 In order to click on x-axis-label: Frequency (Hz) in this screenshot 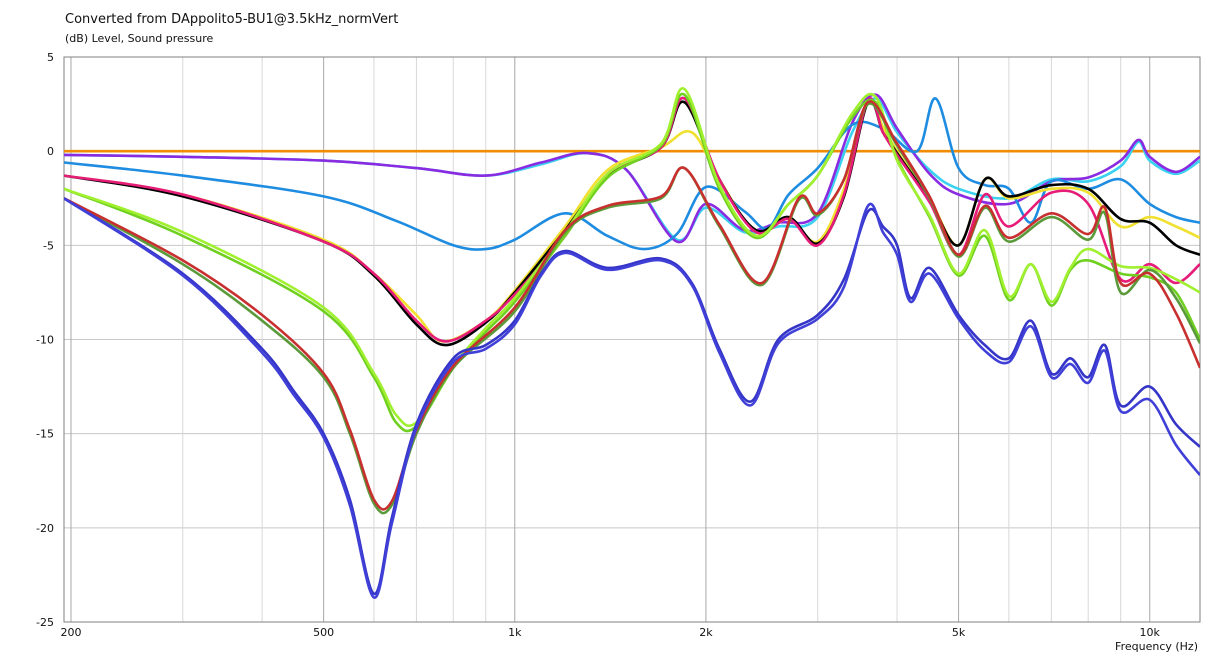, I will do `click(1156, 646)`.